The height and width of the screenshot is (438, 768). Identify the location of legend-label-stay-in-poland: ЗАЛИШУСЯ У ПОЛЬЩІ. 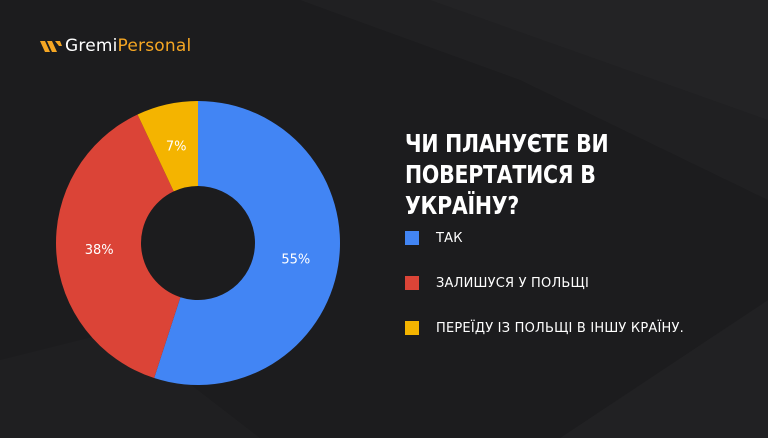
(513, 283).